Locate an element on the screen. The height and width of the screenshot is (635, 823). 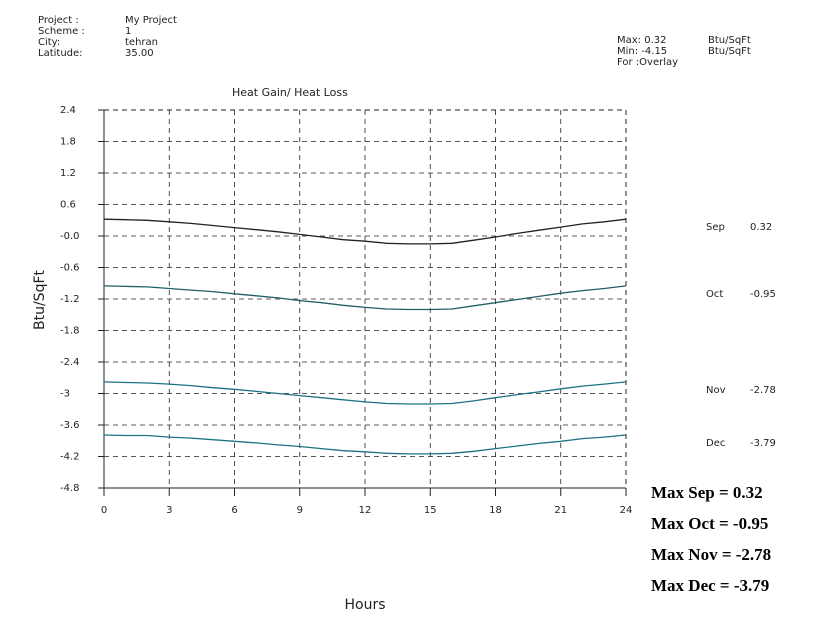
legend-name: Nov is located at coordinates (716, 390).